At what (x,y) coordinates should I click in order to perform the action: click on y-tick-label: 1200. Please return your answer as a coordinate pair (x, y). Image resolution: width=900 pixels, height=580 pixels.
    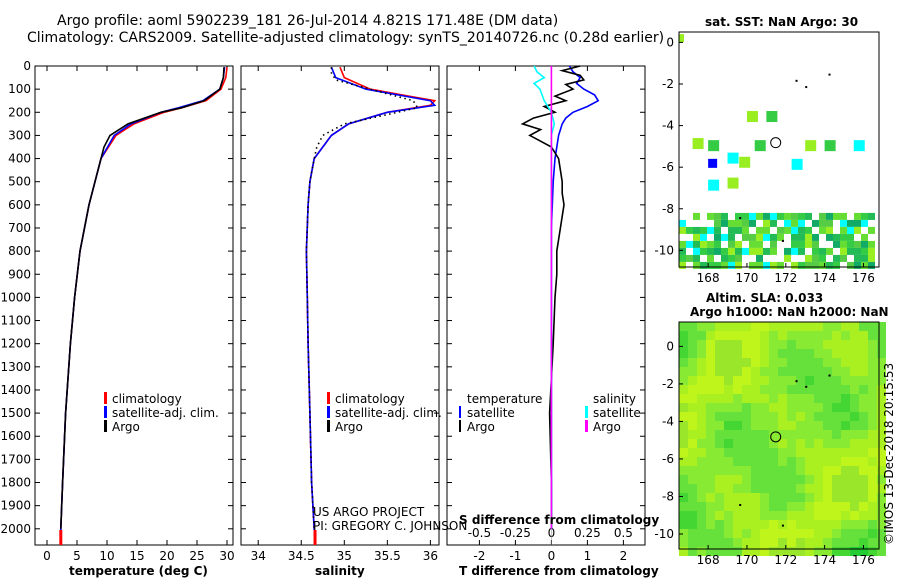
    Looking at the image, I should click on (15, 344).